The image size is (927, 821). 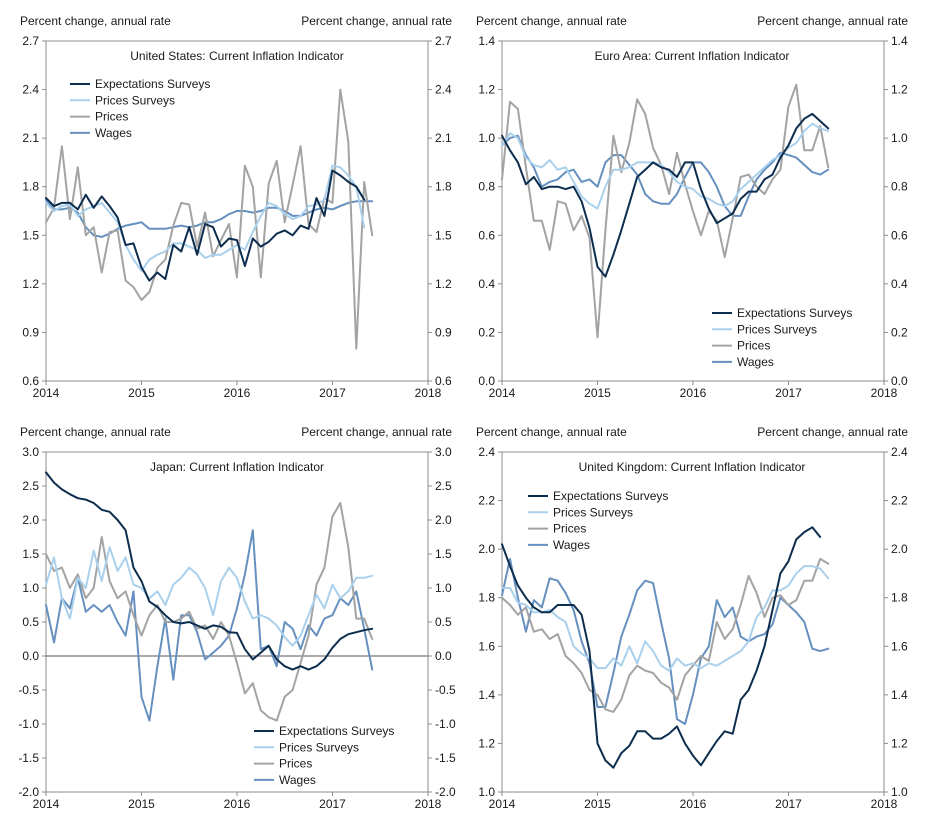 I want to click on japan-series-expectations-surveys, so click(x=209, y=571).